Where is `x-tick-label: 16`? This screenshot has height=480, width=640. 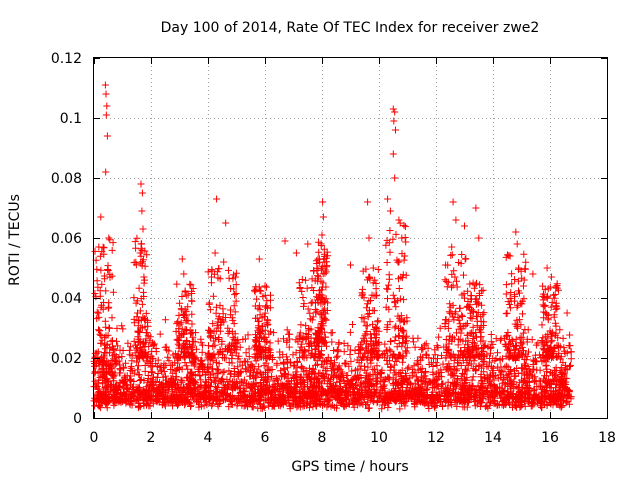
x-tick-label: 16 is located at coordinates (550, 438).